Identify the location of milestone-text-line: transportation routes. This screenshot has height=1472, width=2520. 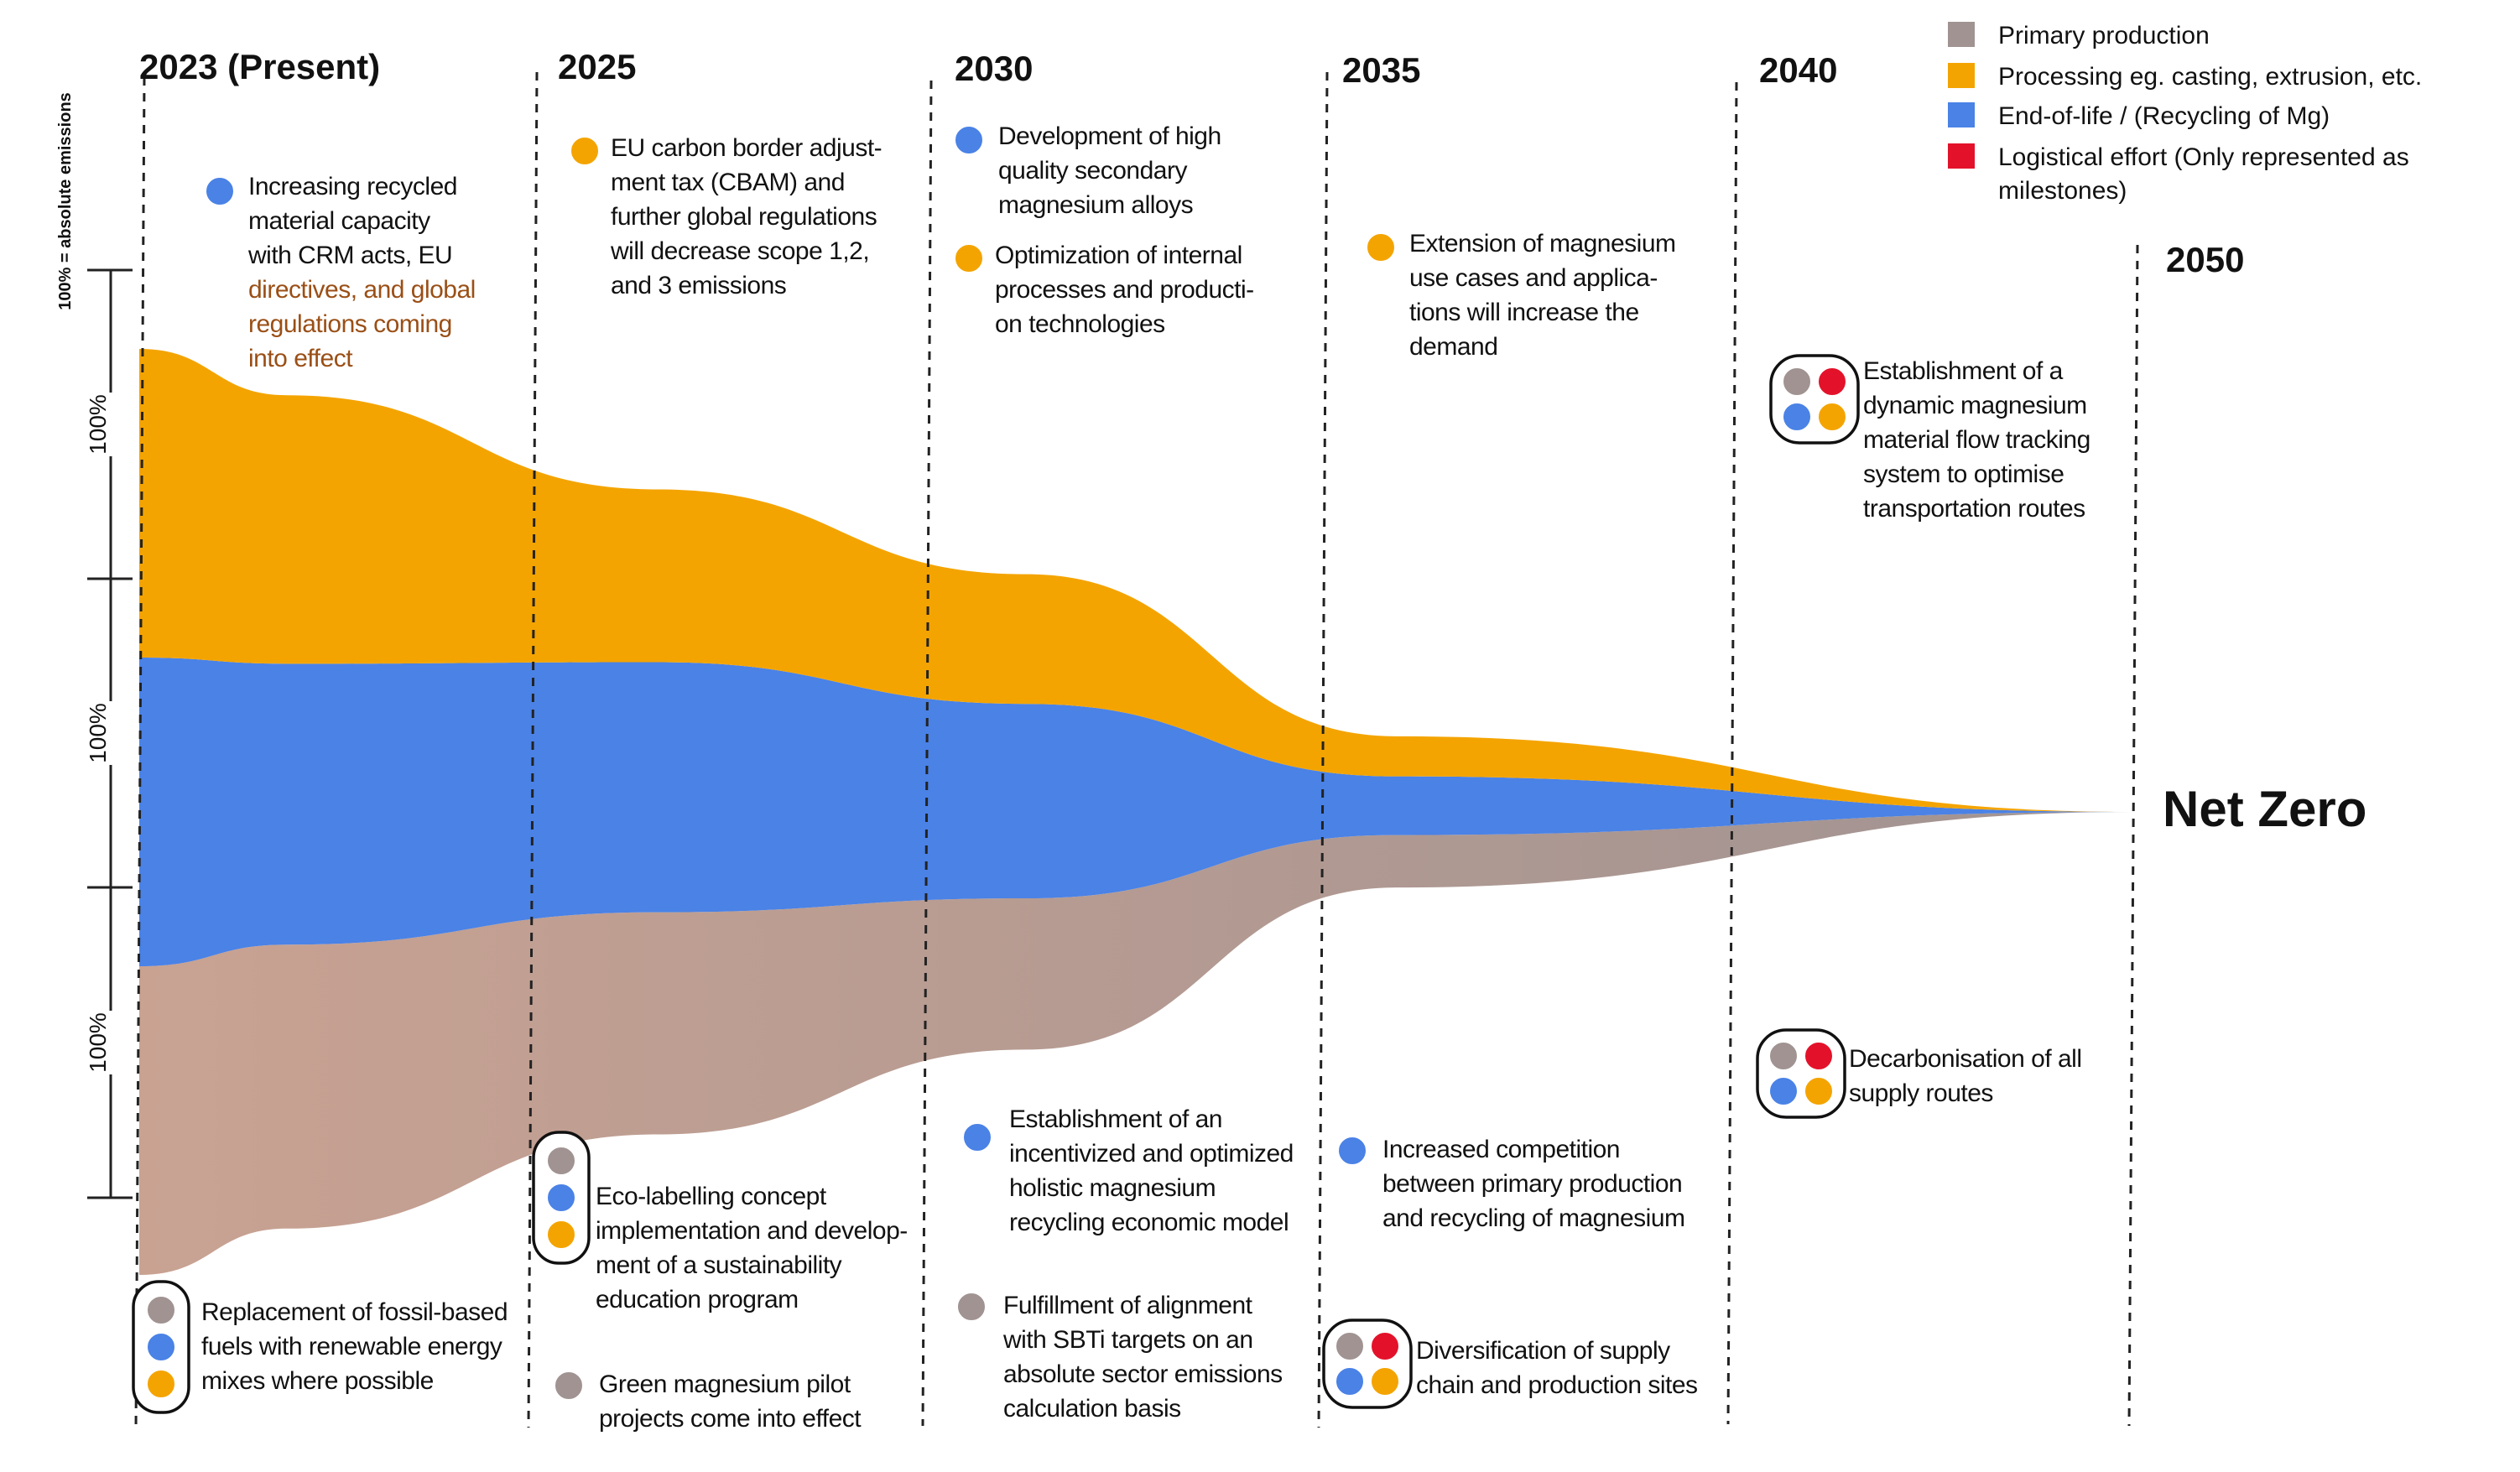
(1974, 509).